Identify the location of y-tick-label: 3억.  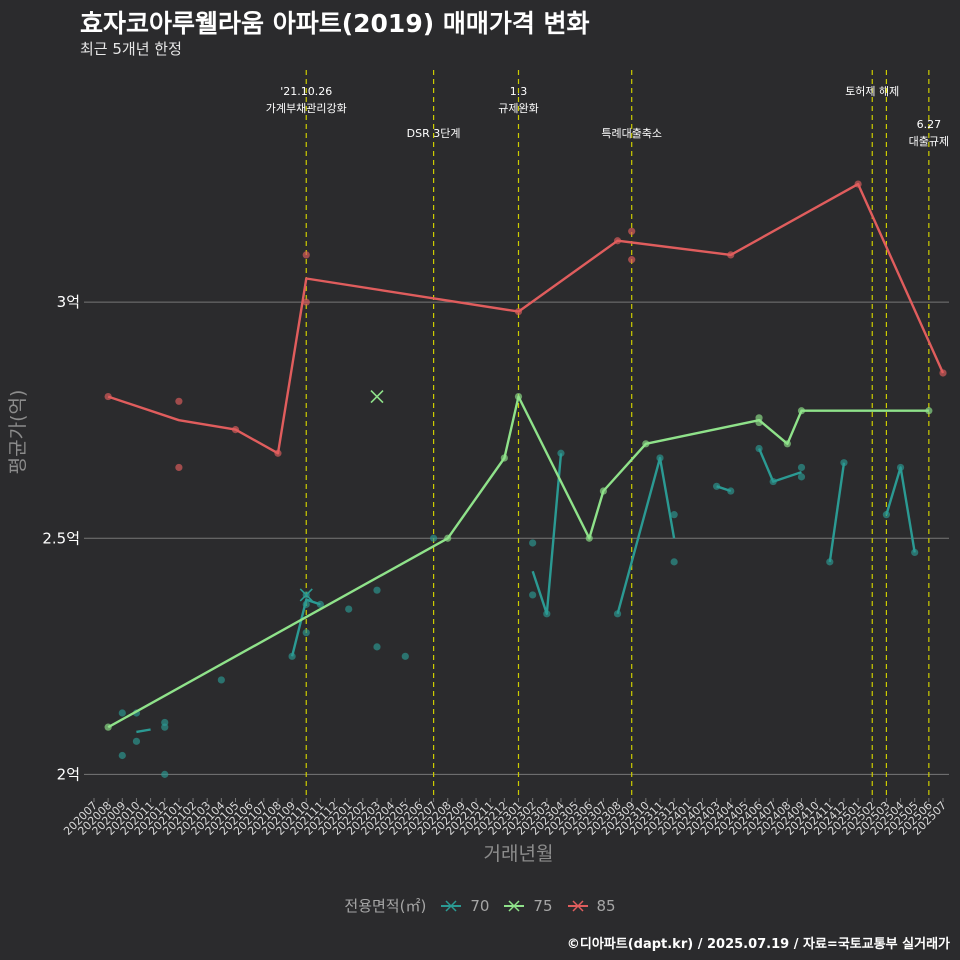
(68, 302).